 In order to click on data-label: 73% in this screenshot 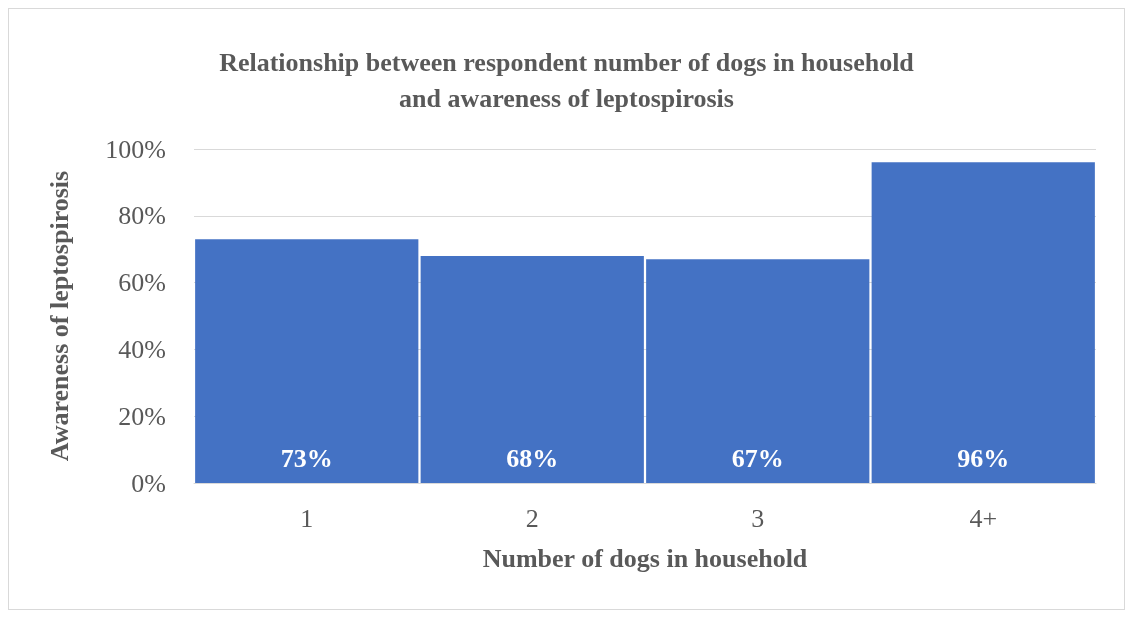, I will do `click(306, 458)`.